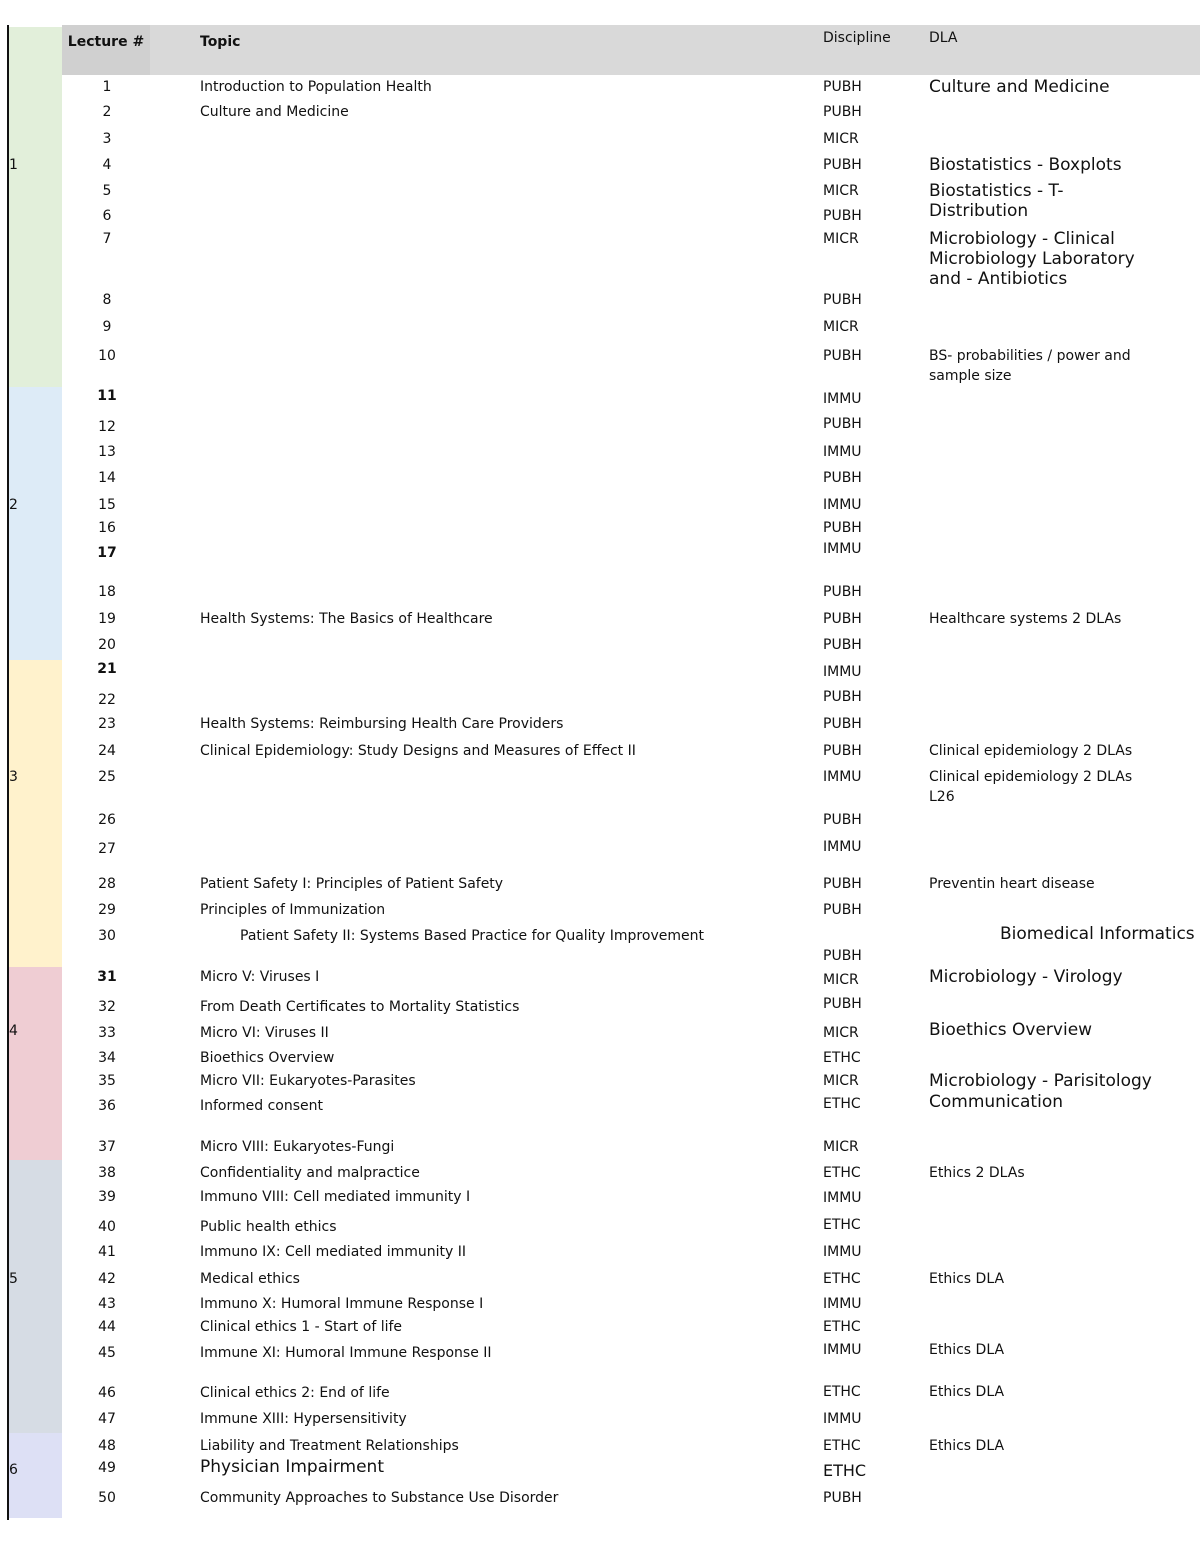 The image size is (1200, 1553). What do you see at coordinates (107, 592) in the screenshot?
I see `lecture-number: 18` at bounding box center [107, 592].